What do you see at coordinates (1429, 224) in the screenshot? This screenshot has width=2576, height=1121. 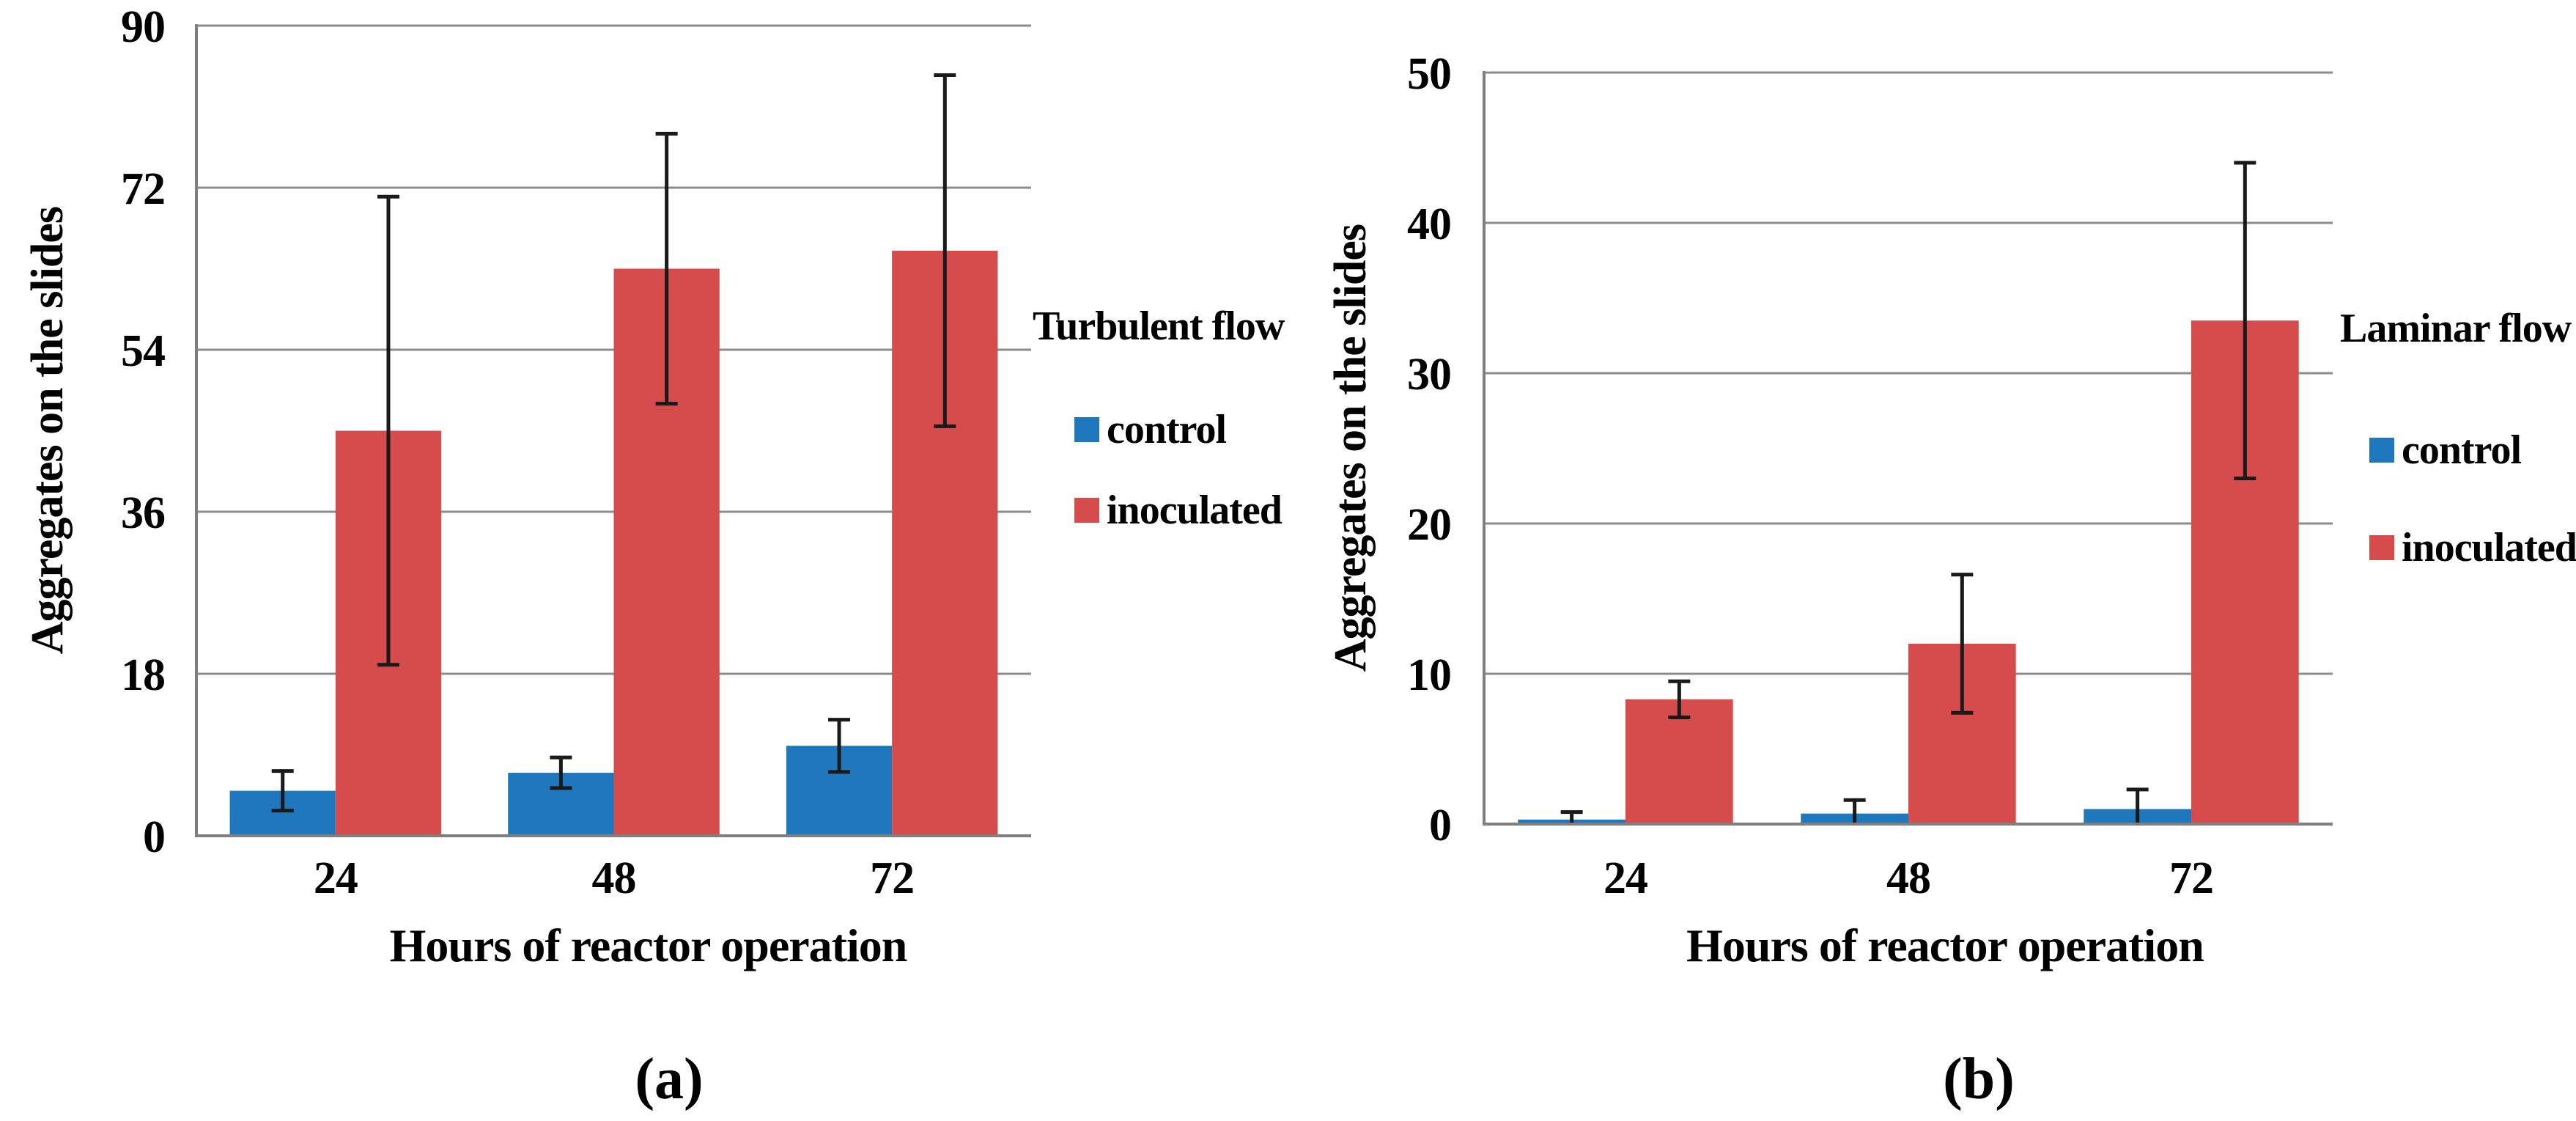 I see `y-tick-b-40: 40` at bounding box center [1429, 224].